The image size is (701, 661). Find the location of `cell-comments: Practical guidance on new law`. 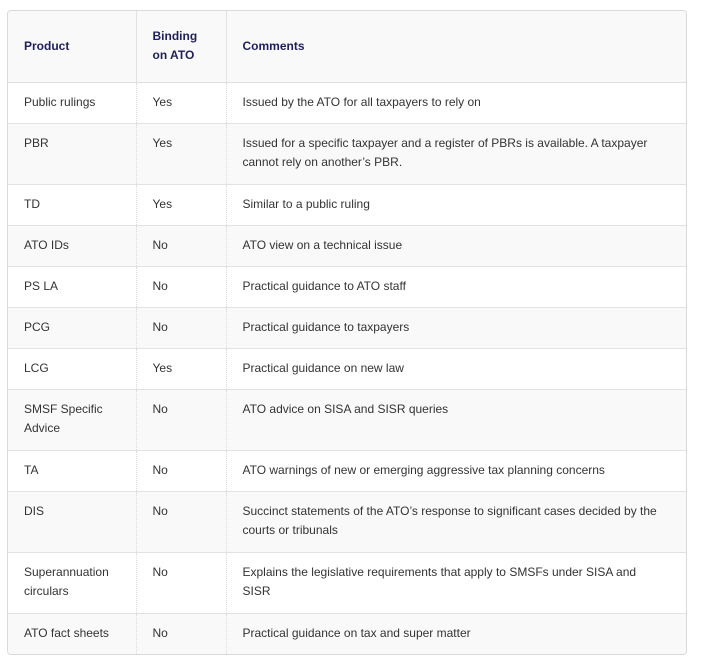

cell-comments: Practical guidance on new law is located at coordinates (455, 368).